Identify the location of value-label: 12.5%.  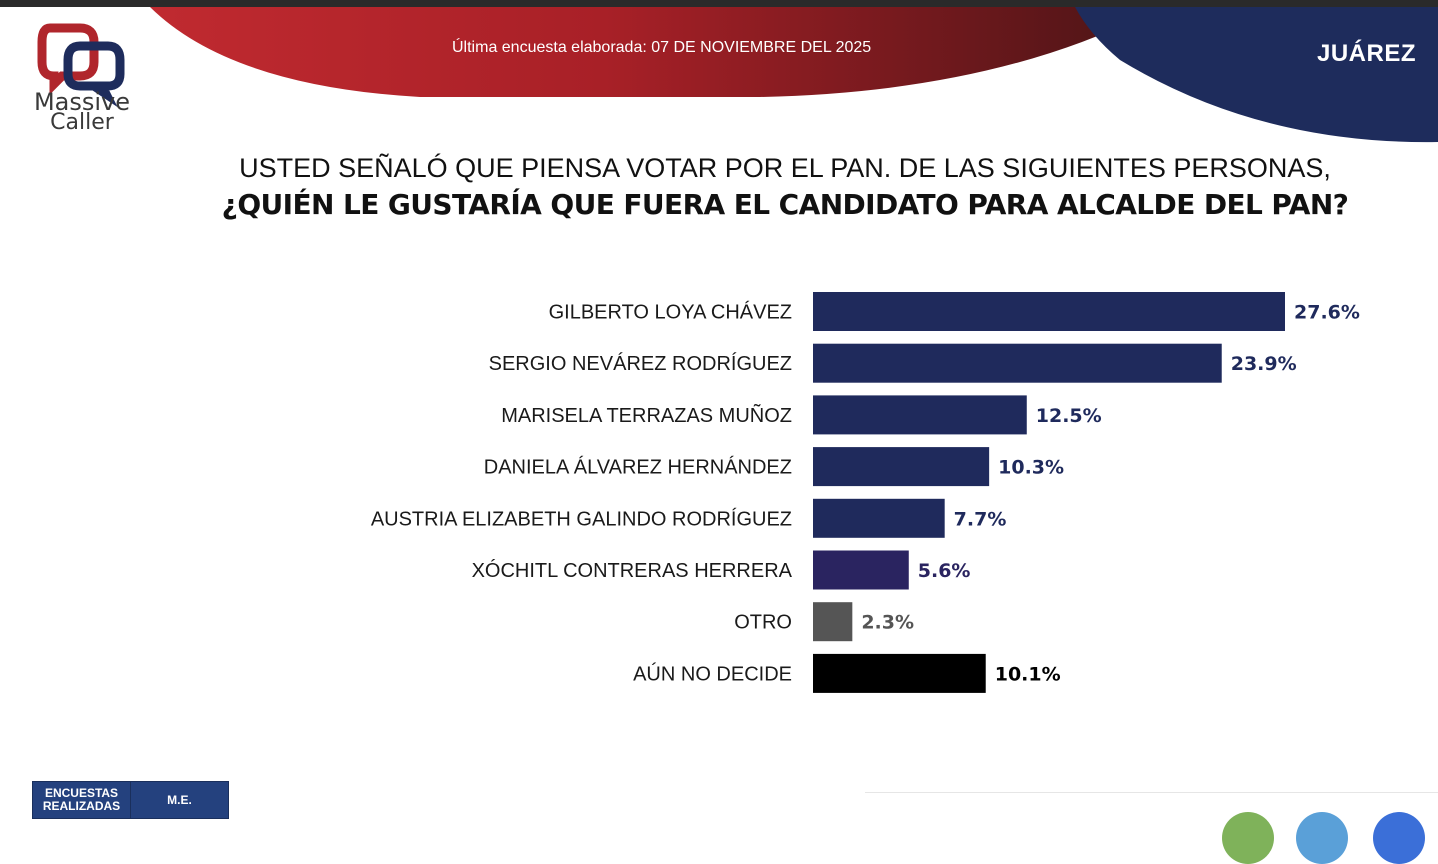
(1069, 416).